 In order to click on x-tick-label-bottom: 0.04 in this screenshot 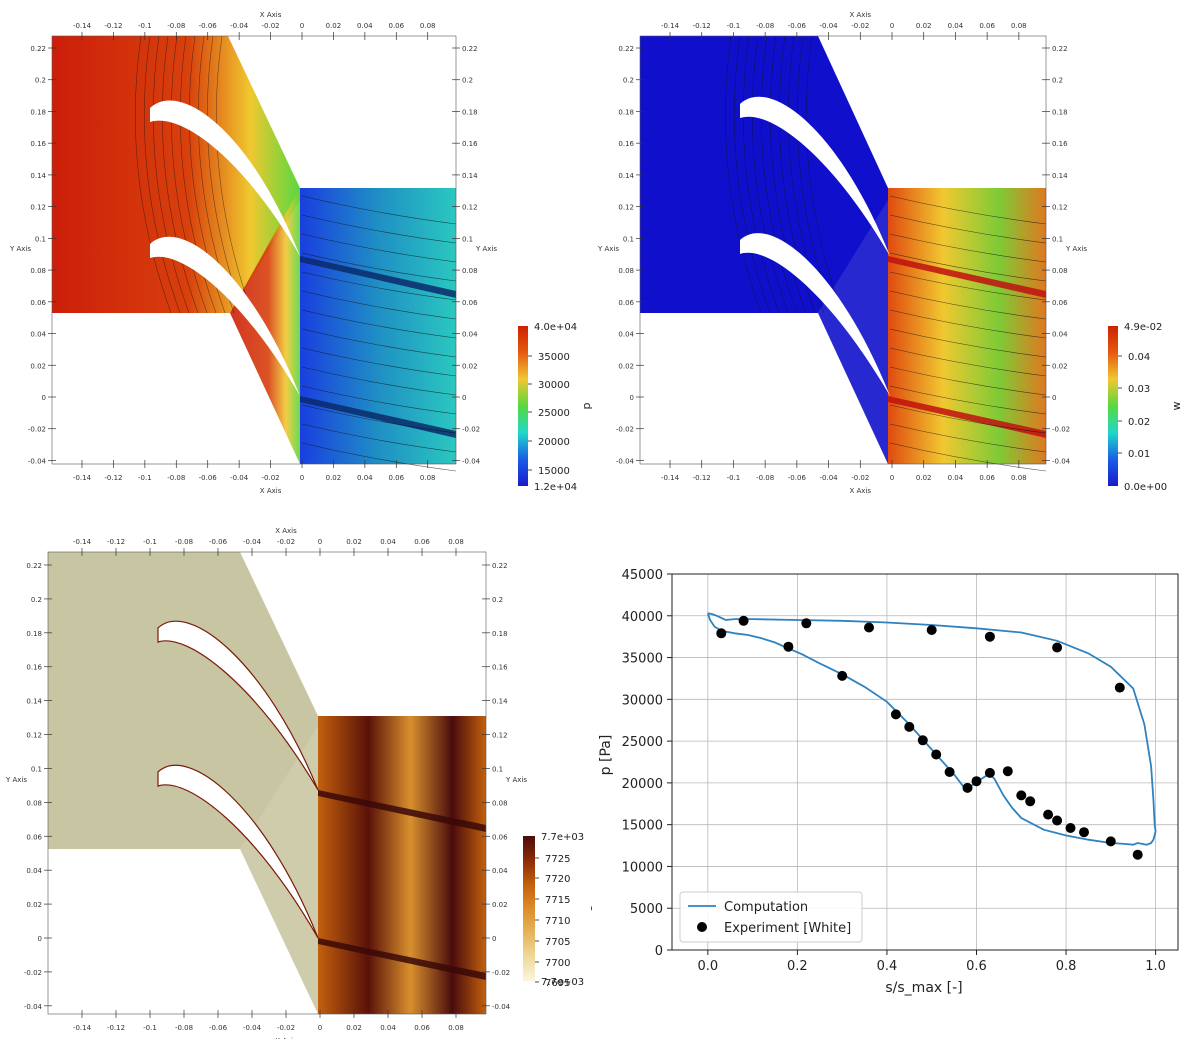, I will do `click(956, 478)`.